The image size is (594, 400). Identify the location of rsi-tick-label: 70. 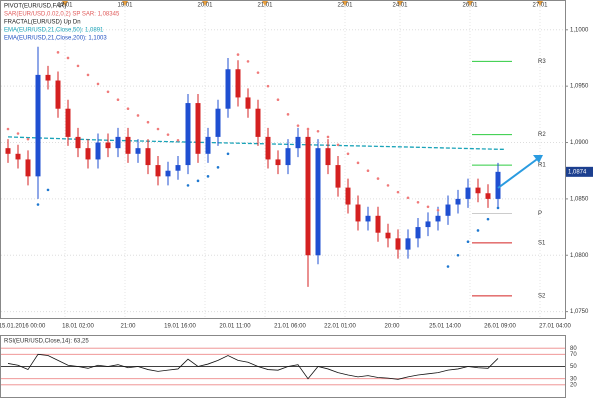
(573, 355).